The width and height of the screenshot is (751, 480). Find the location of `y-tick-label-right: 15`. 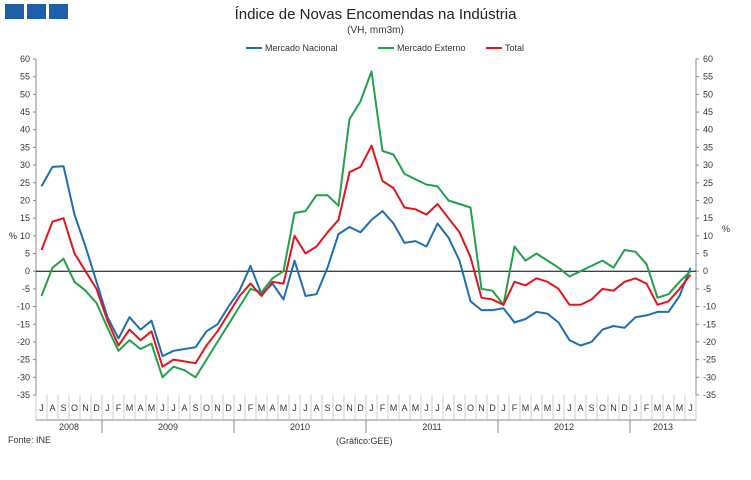

y-tick-label-right: 15 is located at coordinates (708, 218).